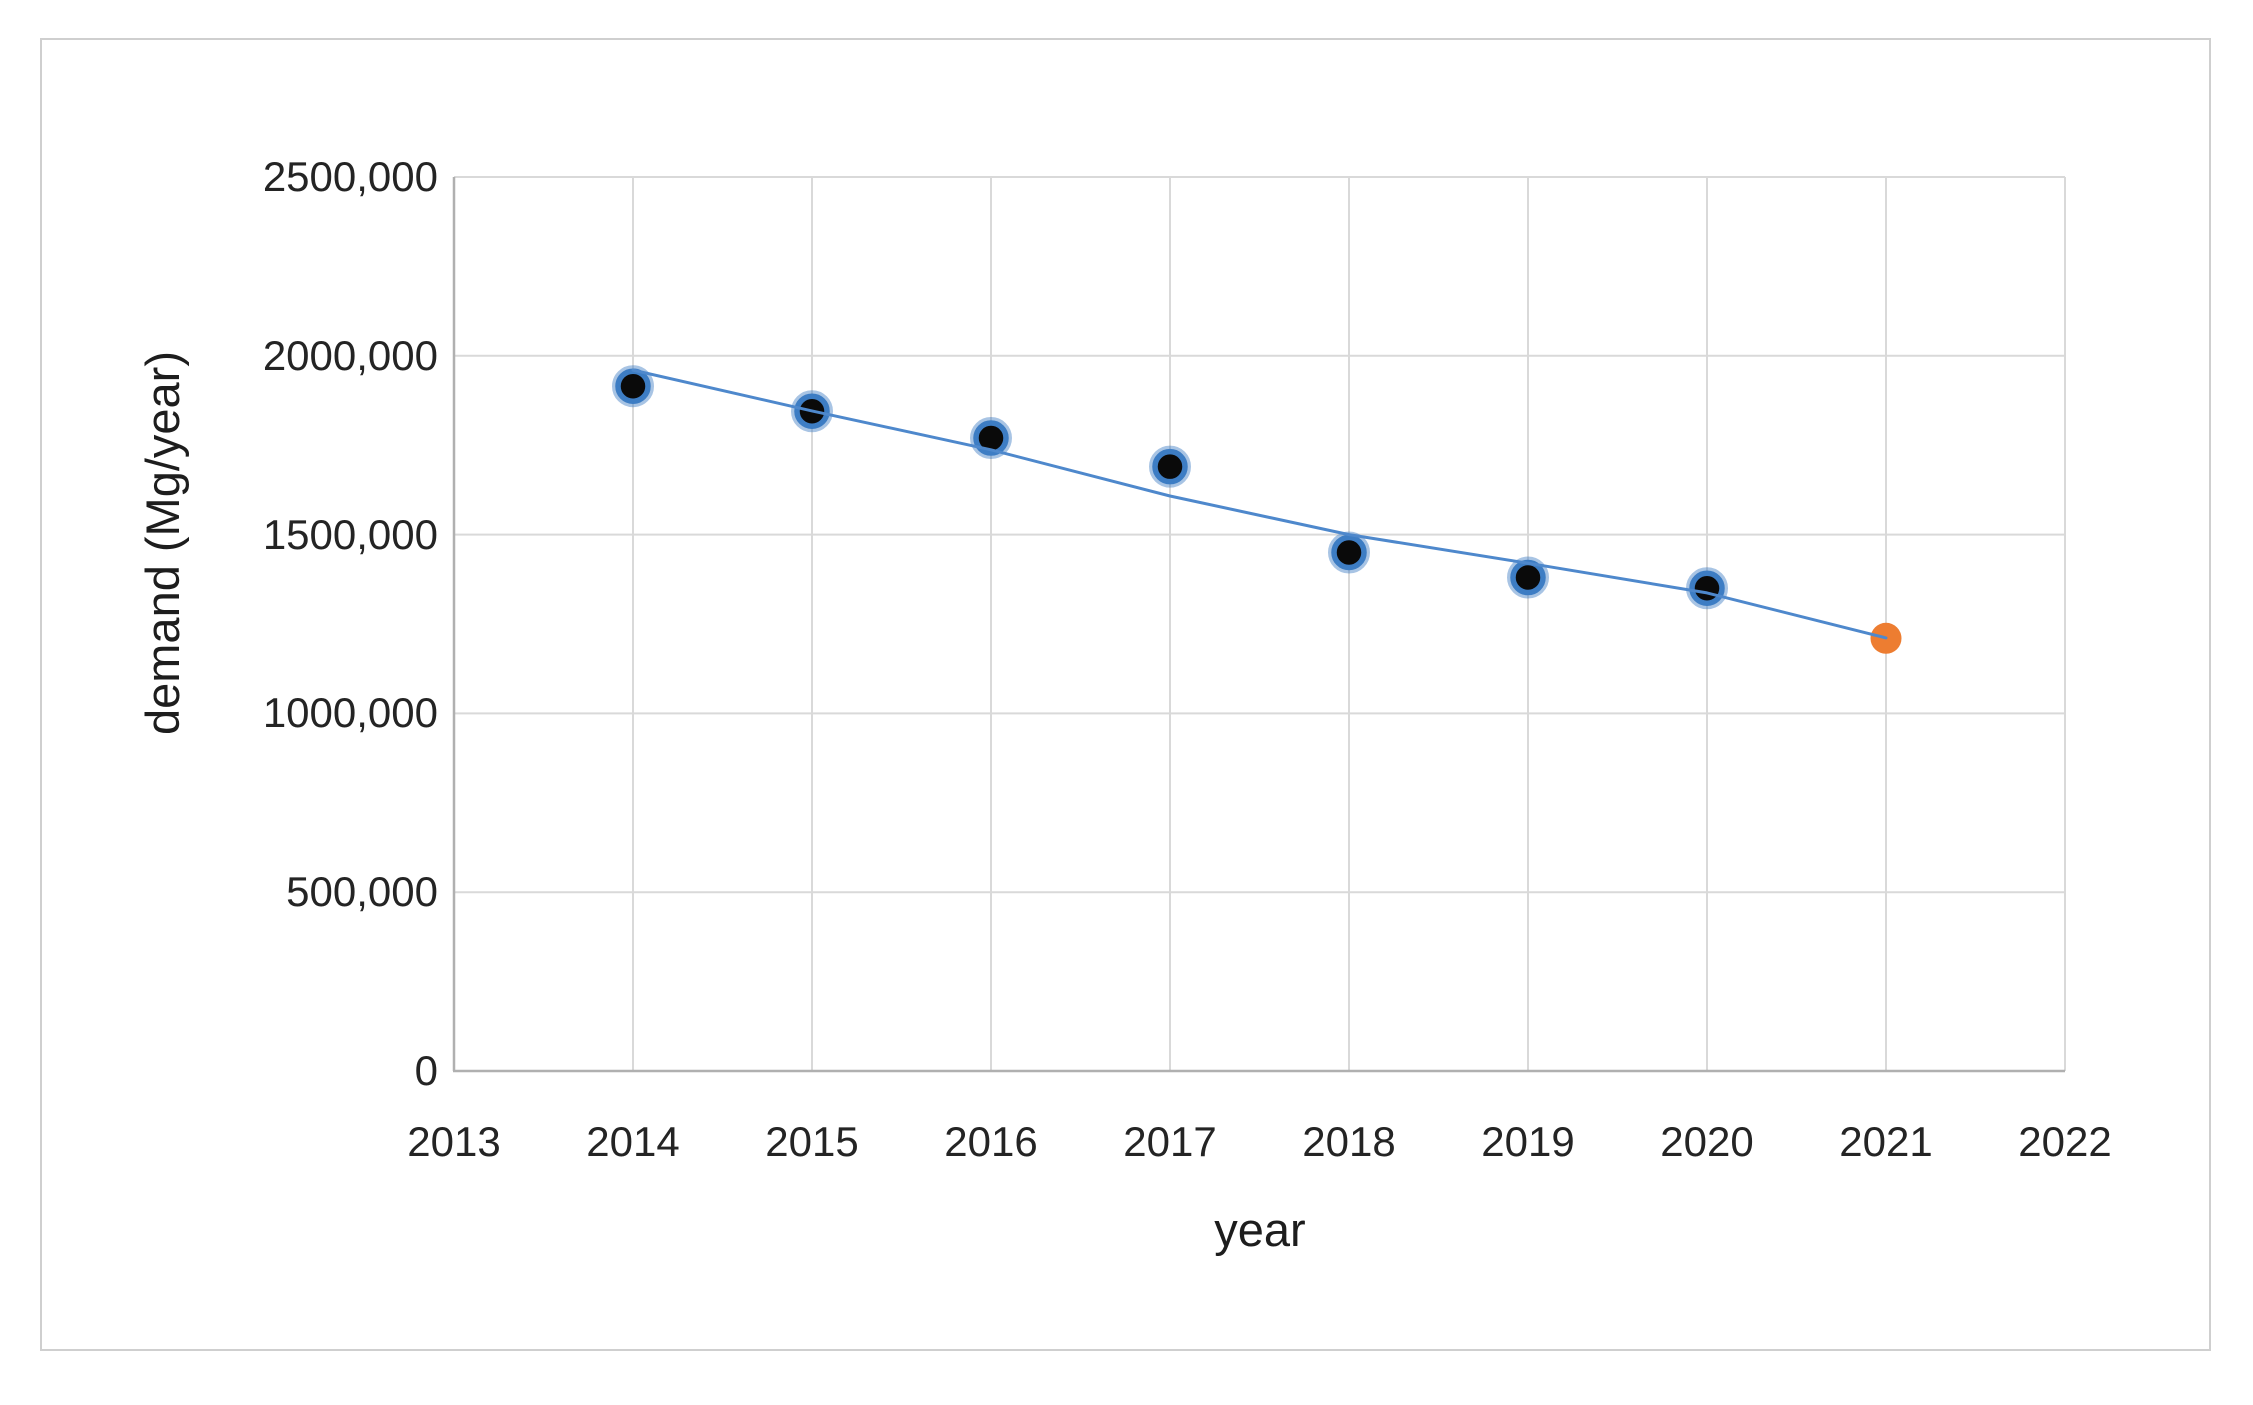 The height and width of the screenshot is (1405, 2253). I want to click on x-tick-label: 2015, so click(812, 1141).